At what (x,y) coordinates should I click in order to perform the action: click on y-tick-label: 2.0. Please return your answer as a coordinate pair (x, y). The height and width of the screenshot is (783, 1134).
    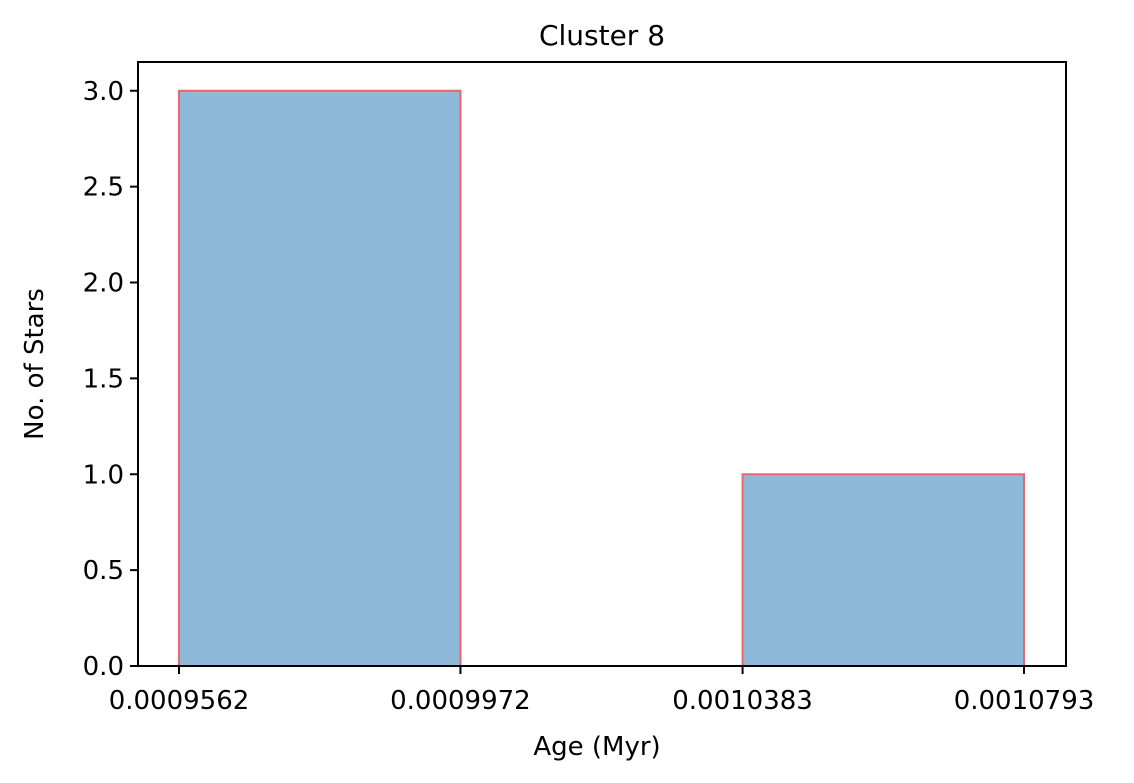
    Looking at the image, I should click on (103, 284).